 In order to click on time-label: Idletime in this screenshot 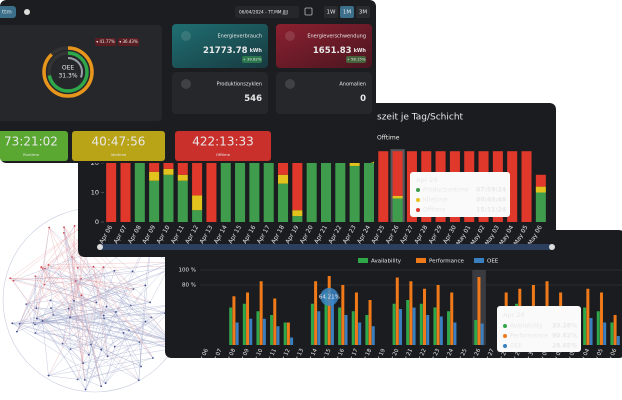, I will do `click(119, 154)`.